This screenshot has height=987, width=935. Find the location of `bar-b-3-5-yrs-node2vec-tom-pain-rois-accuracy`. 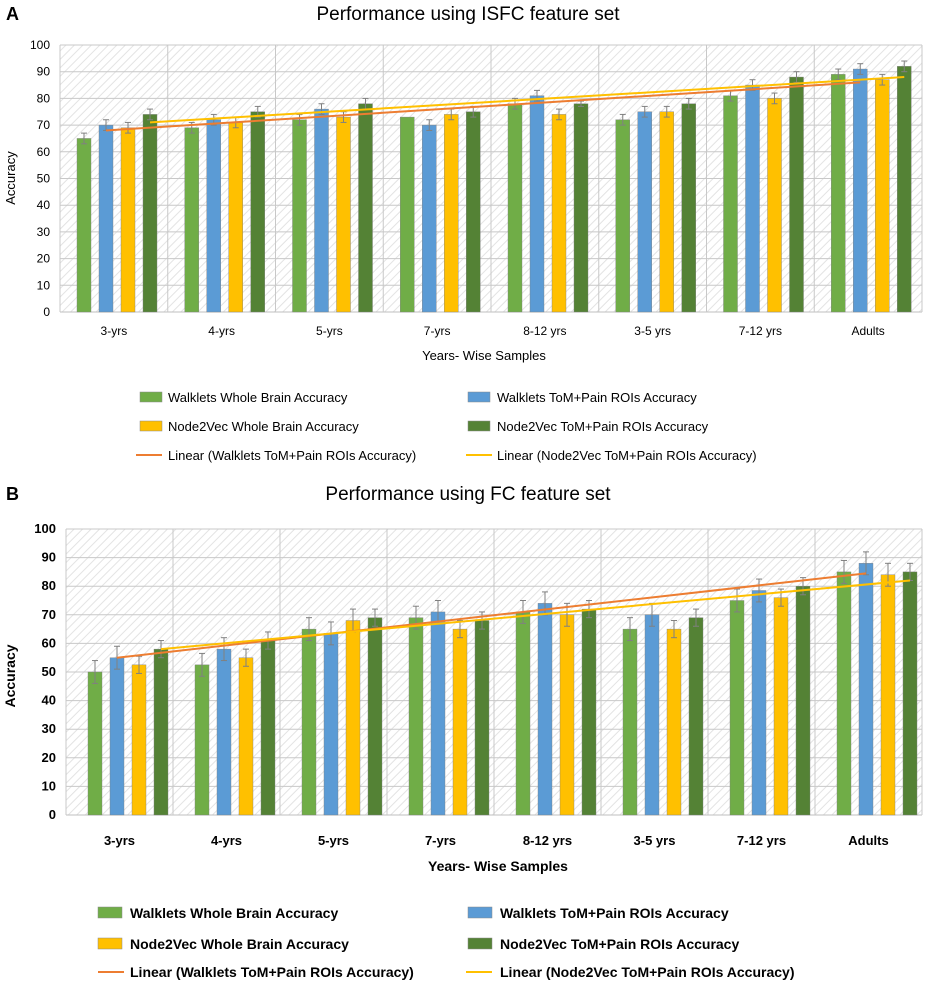

bar-b-3-5-yrs-node2vec-tom-pain-rois-accuracy is located at coordinates (696, 716).